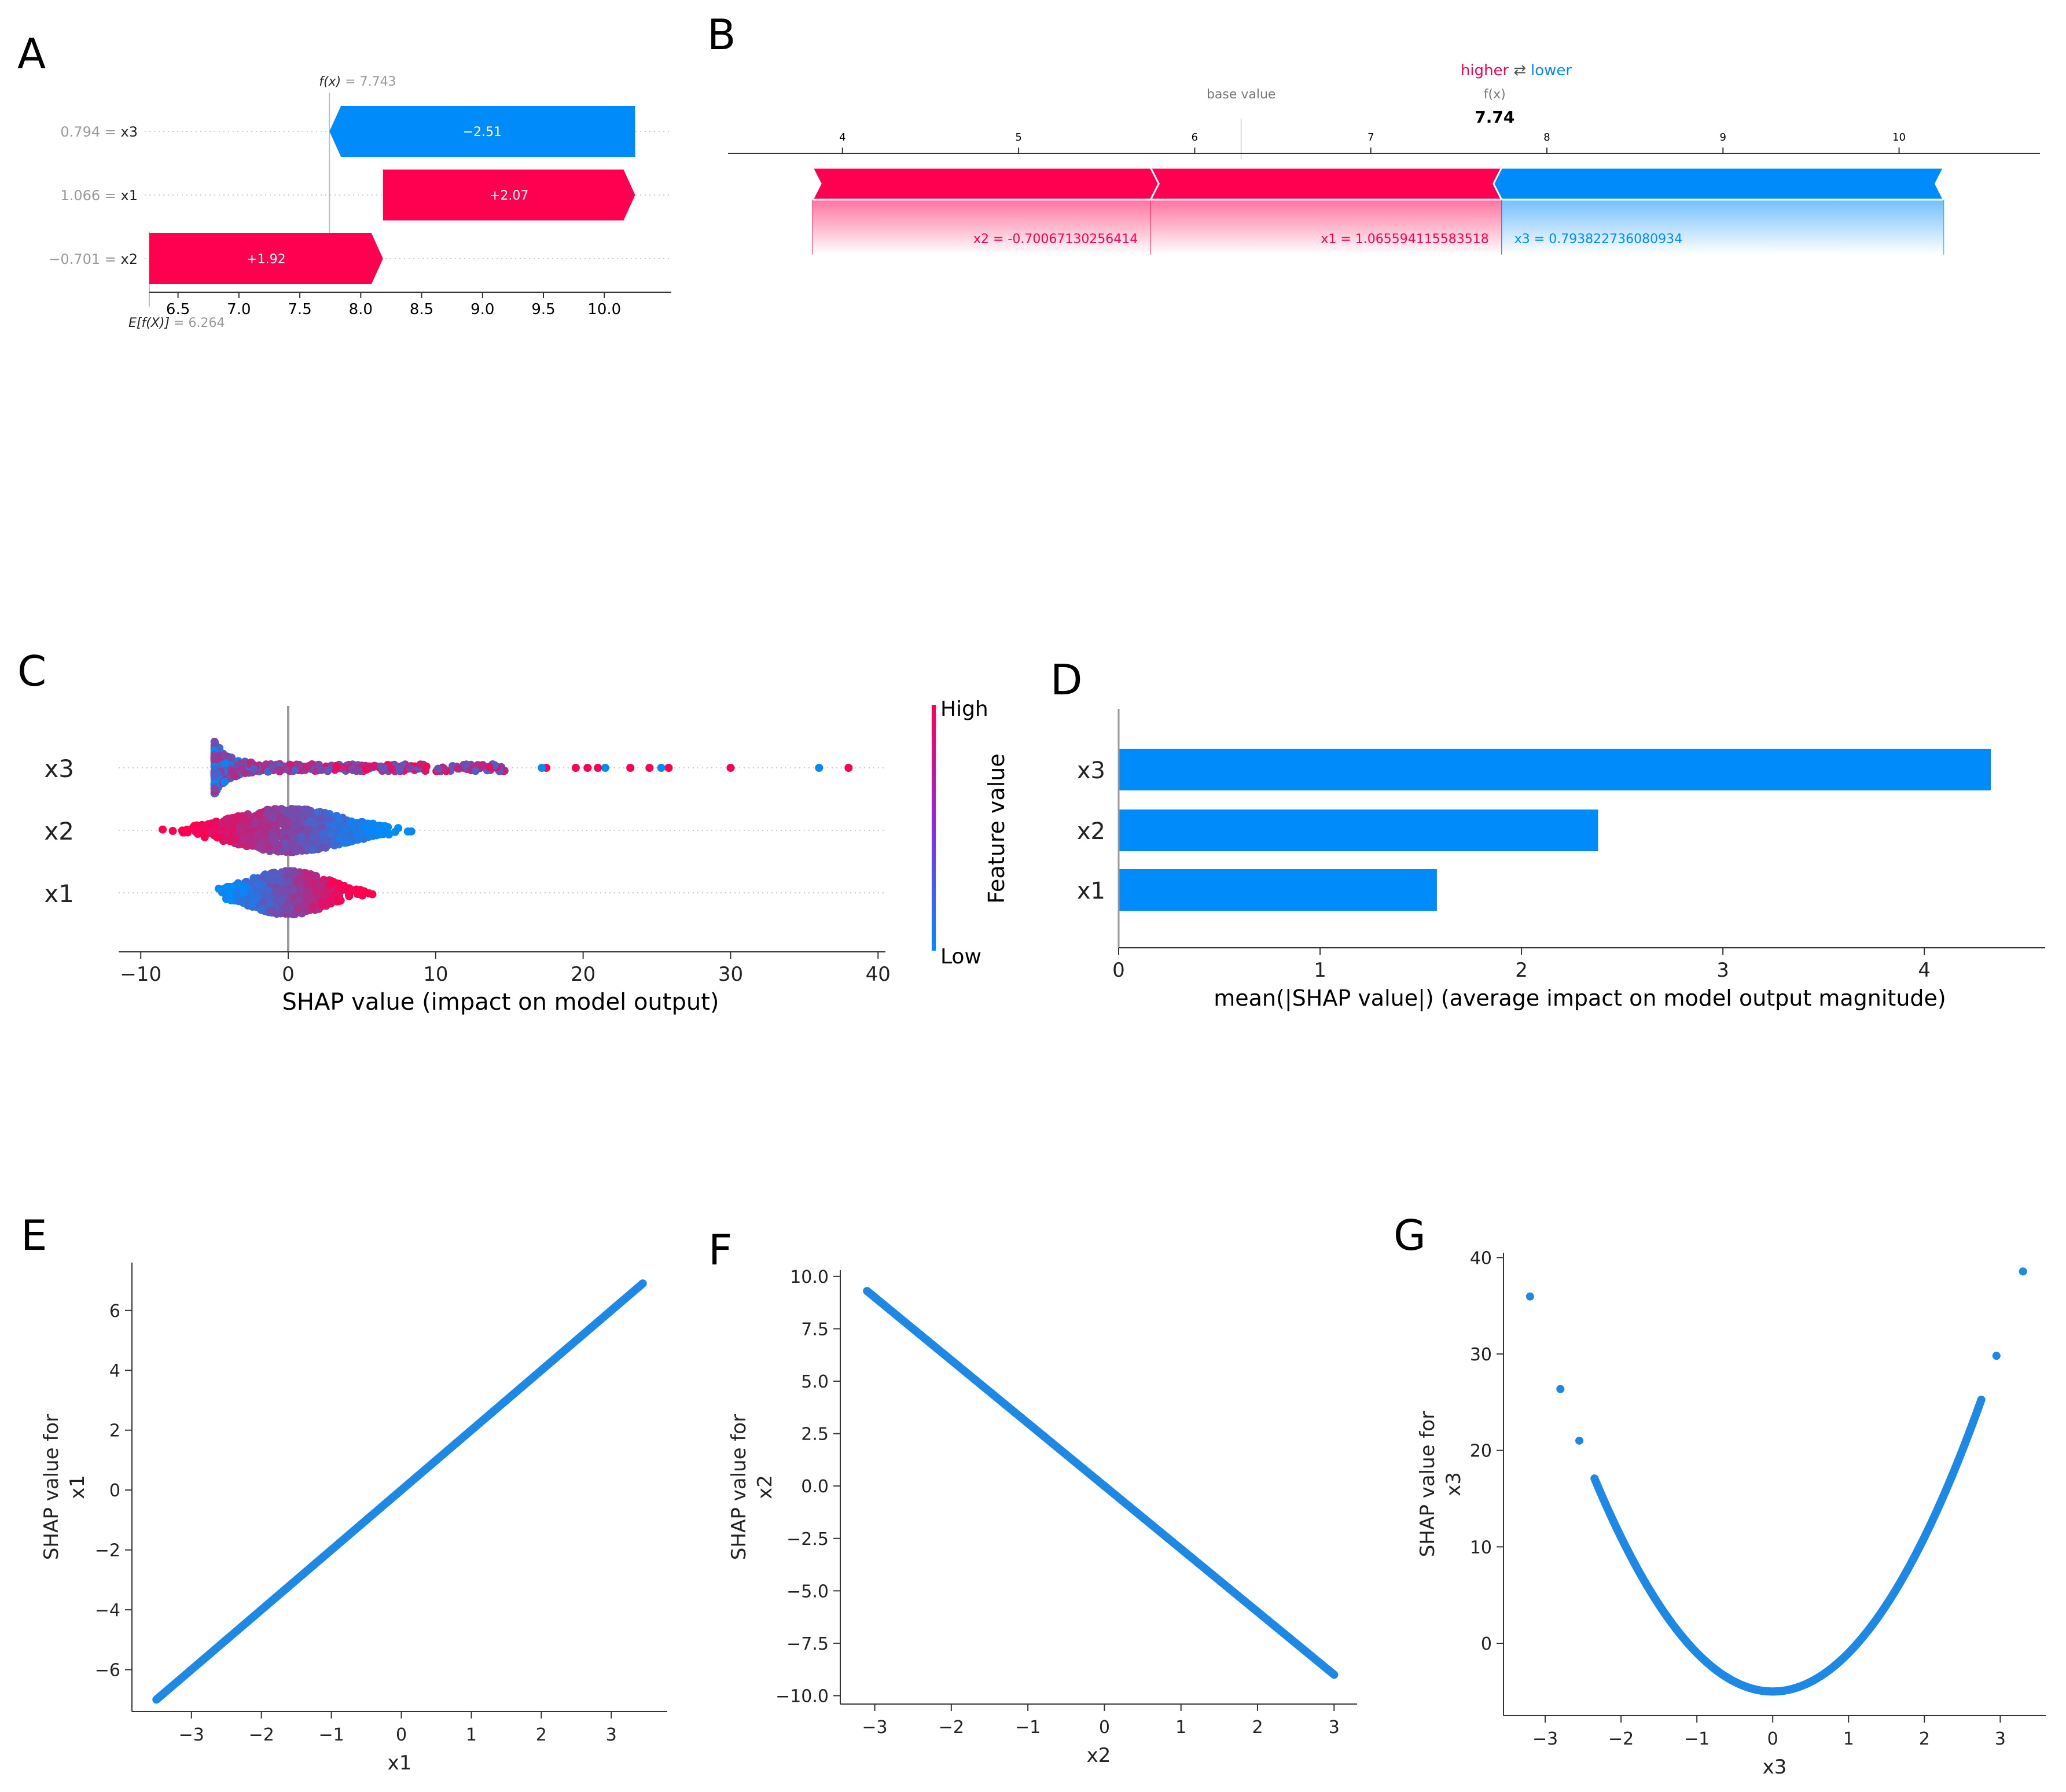 The image size is (2066, 1792). What do you see at coordinates (1520, 70) in the screenshot?
I see `legend-arrow: ⇄` at bounding box center [1520, 70].